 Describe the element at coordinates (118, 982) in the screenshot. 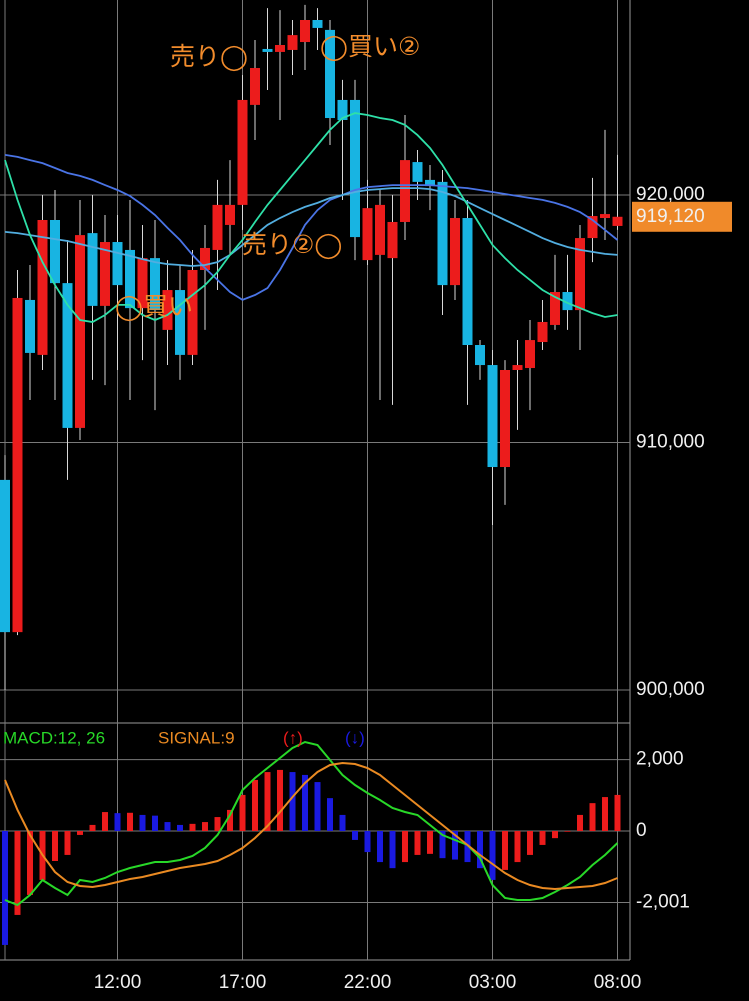

I see `x-tick-label: 12:00` at that location.